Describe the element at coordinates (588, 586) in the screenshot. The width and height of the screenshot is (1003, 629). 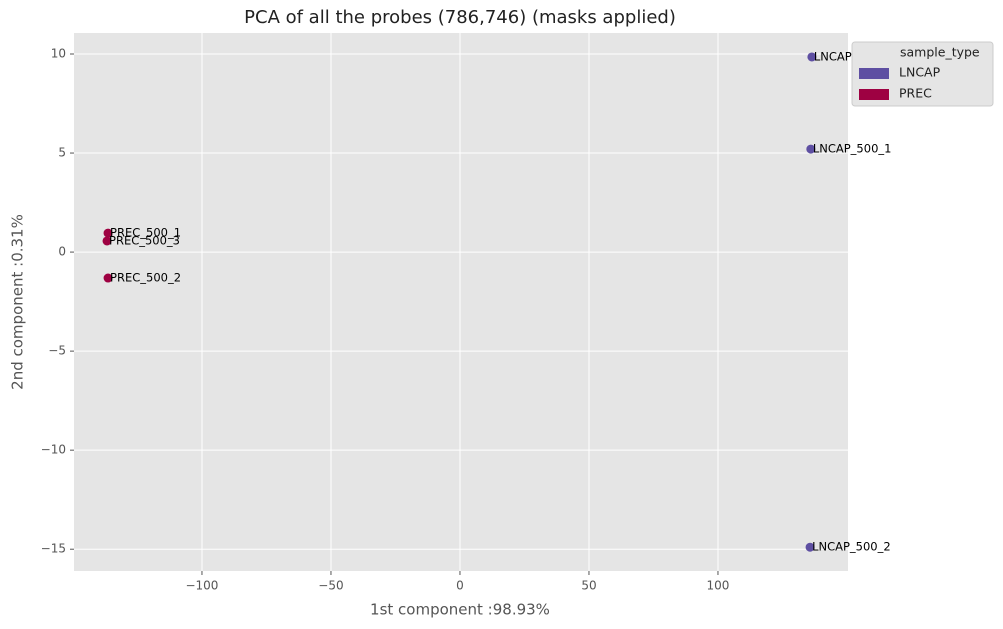
I see `x-tick-label: 50` at that location.